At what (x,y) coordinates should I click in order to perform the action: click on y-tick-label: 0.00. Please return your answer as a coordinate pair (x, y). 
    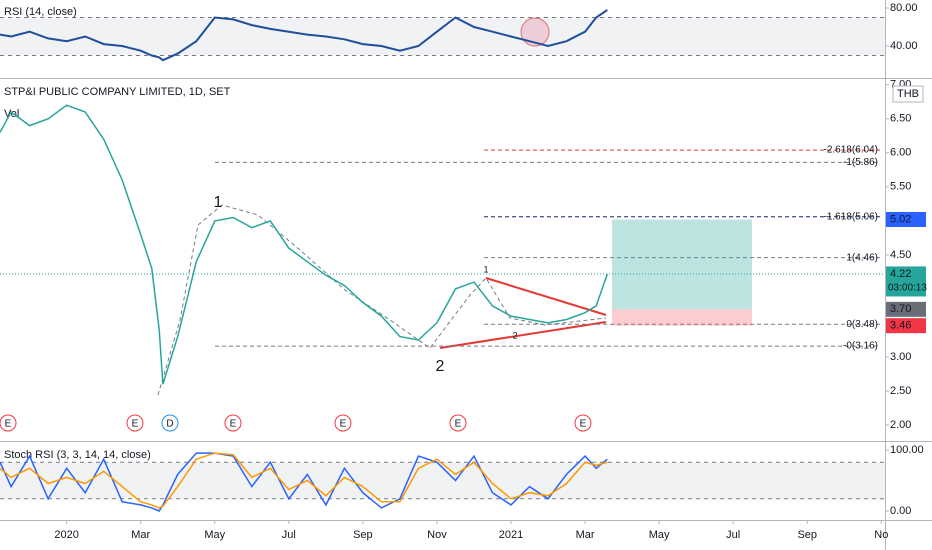
    Looking at the image, I should click on (900, 511).